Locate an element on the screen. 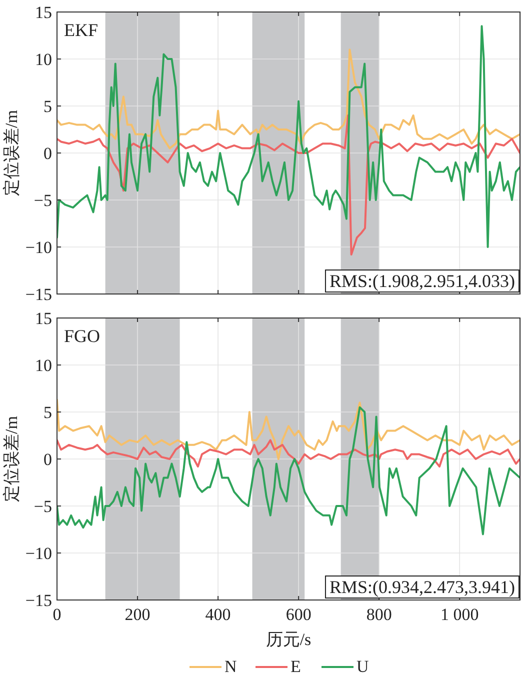 The width and height of the screenshot is (521, 677). chart-title: FGO is located at coordinates (82, 336).